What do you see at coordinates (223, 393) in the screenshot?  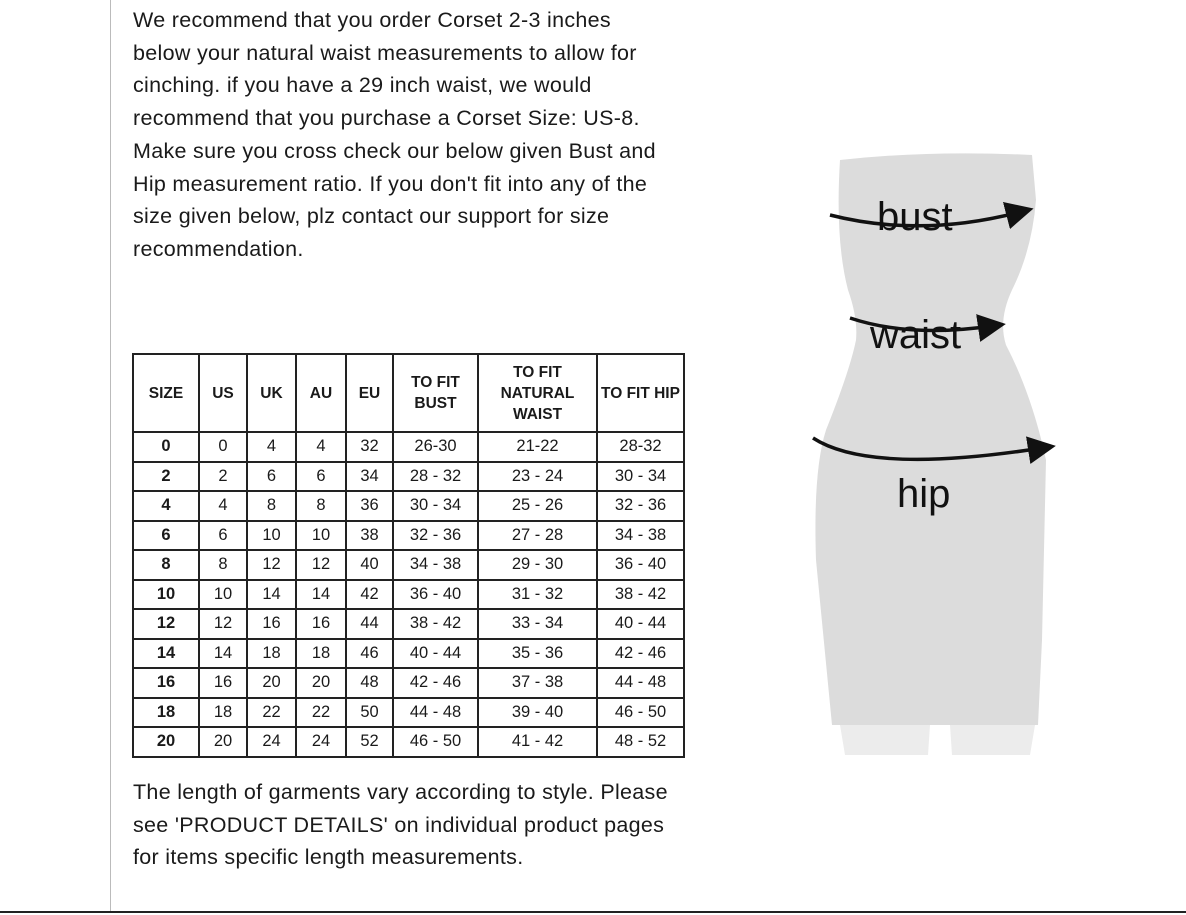 I see `column-header: US` at bounding box center [223, 393].